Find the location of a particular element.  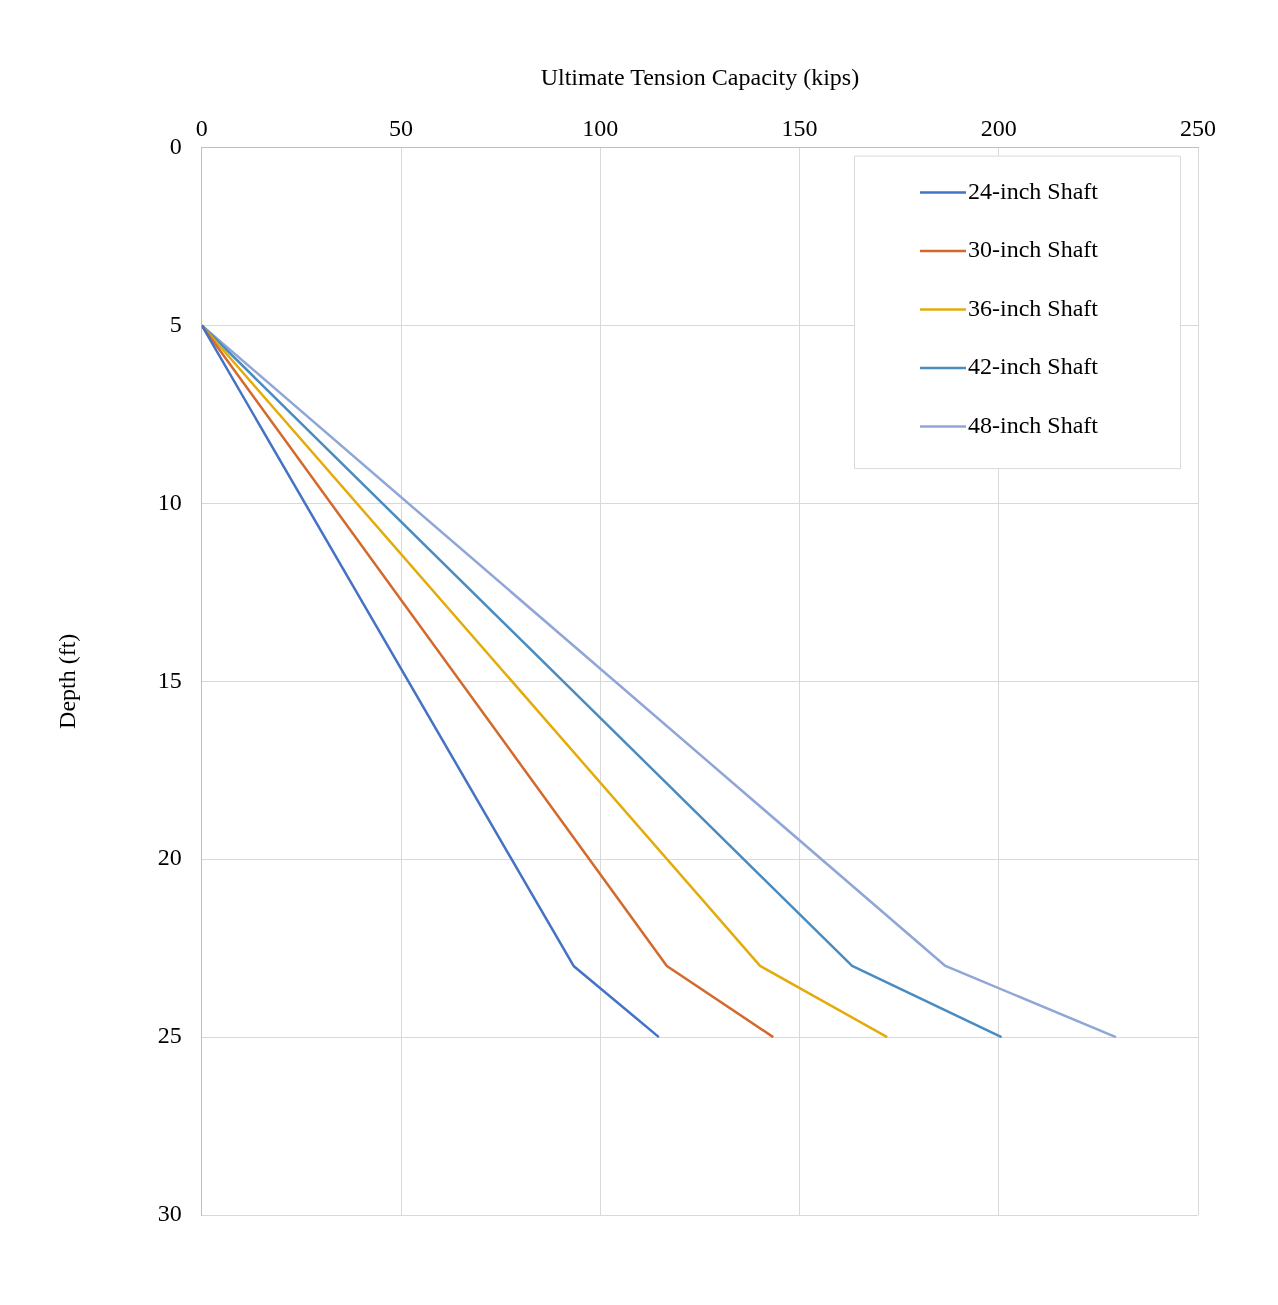

y-tick-label: 30 is located at coordinates (169, 1213).